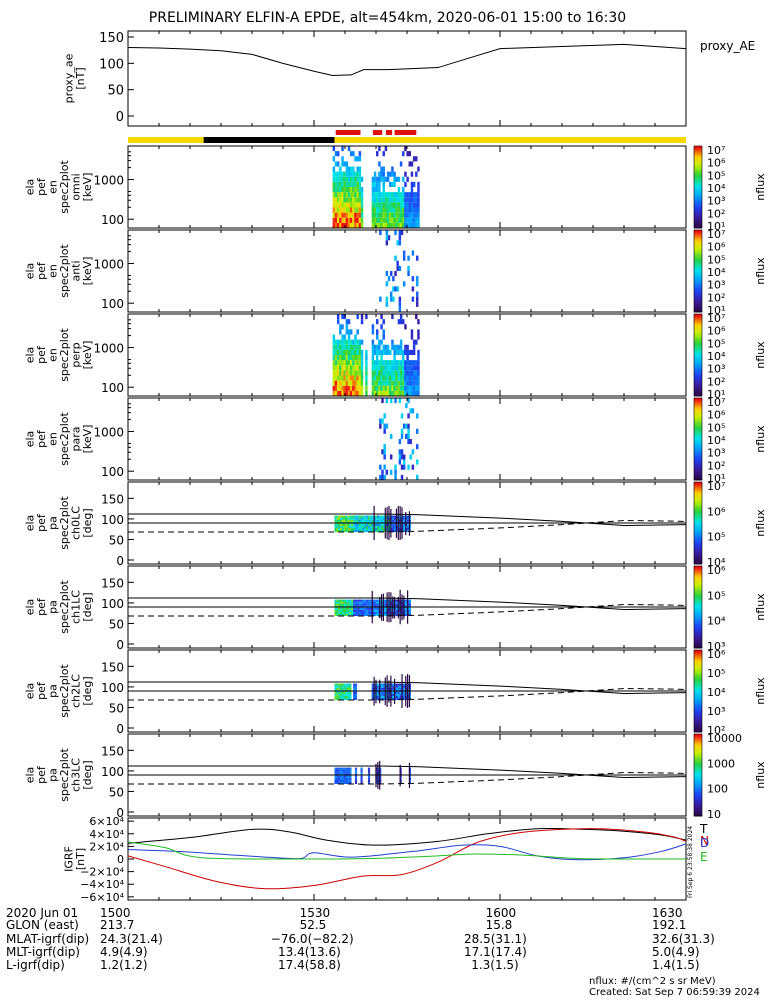 This screenshot has height=1000, width=775. I want to click on ch0LC-antiloss-cone-line, so click(407, 526).